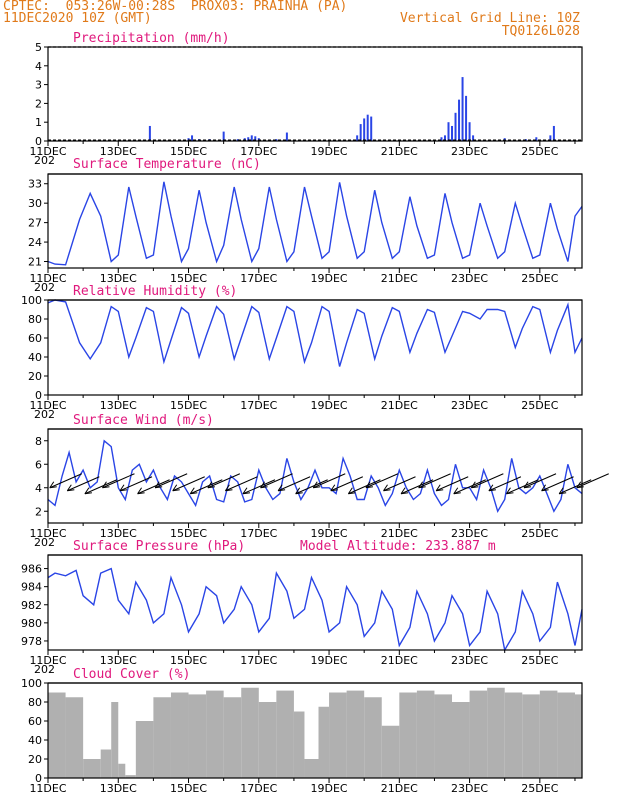 The width and height of the screenshot is (618, 800). I want to click on y-tick-label: 80, so click(35, 319).